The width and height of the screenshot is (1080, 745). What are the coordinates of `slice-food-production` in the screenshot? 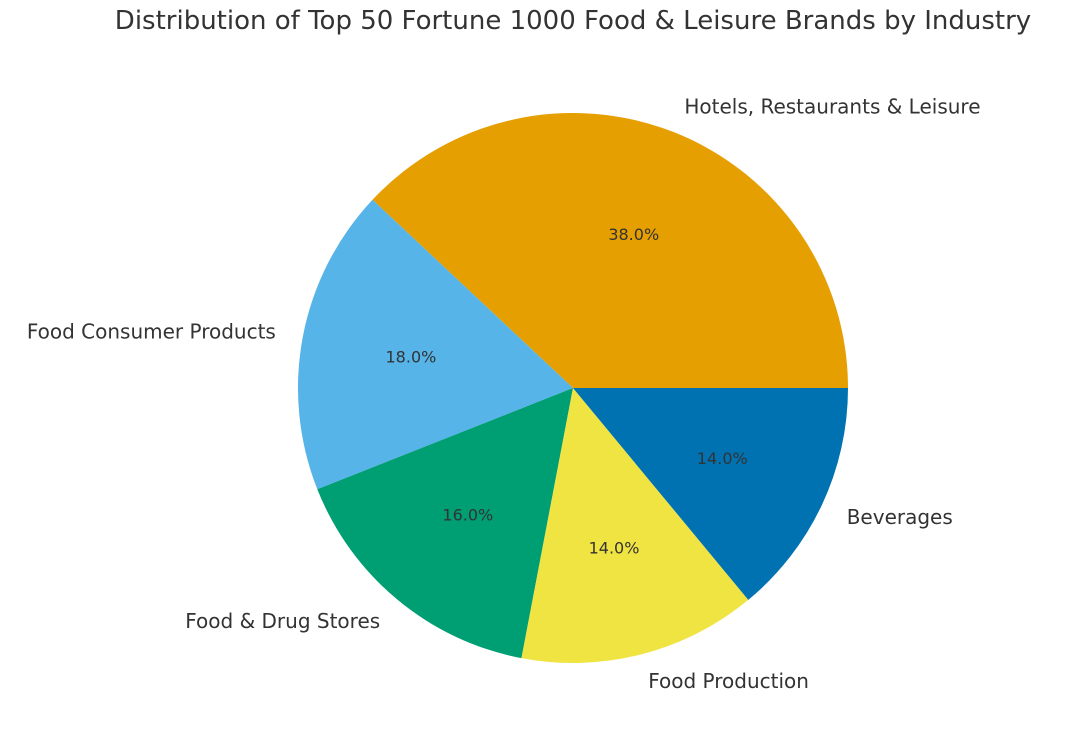 It's located at (635, 525).